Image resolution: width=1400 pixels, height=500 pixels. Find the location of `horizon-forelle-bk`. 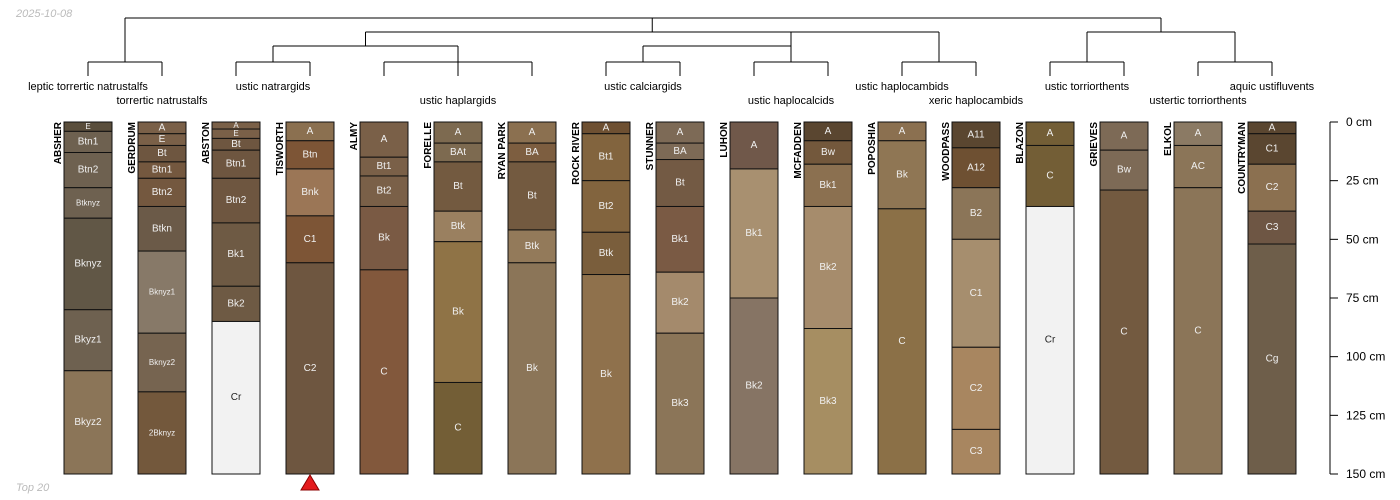

horizon-forelle-bk is located at coordinates (458, 312).